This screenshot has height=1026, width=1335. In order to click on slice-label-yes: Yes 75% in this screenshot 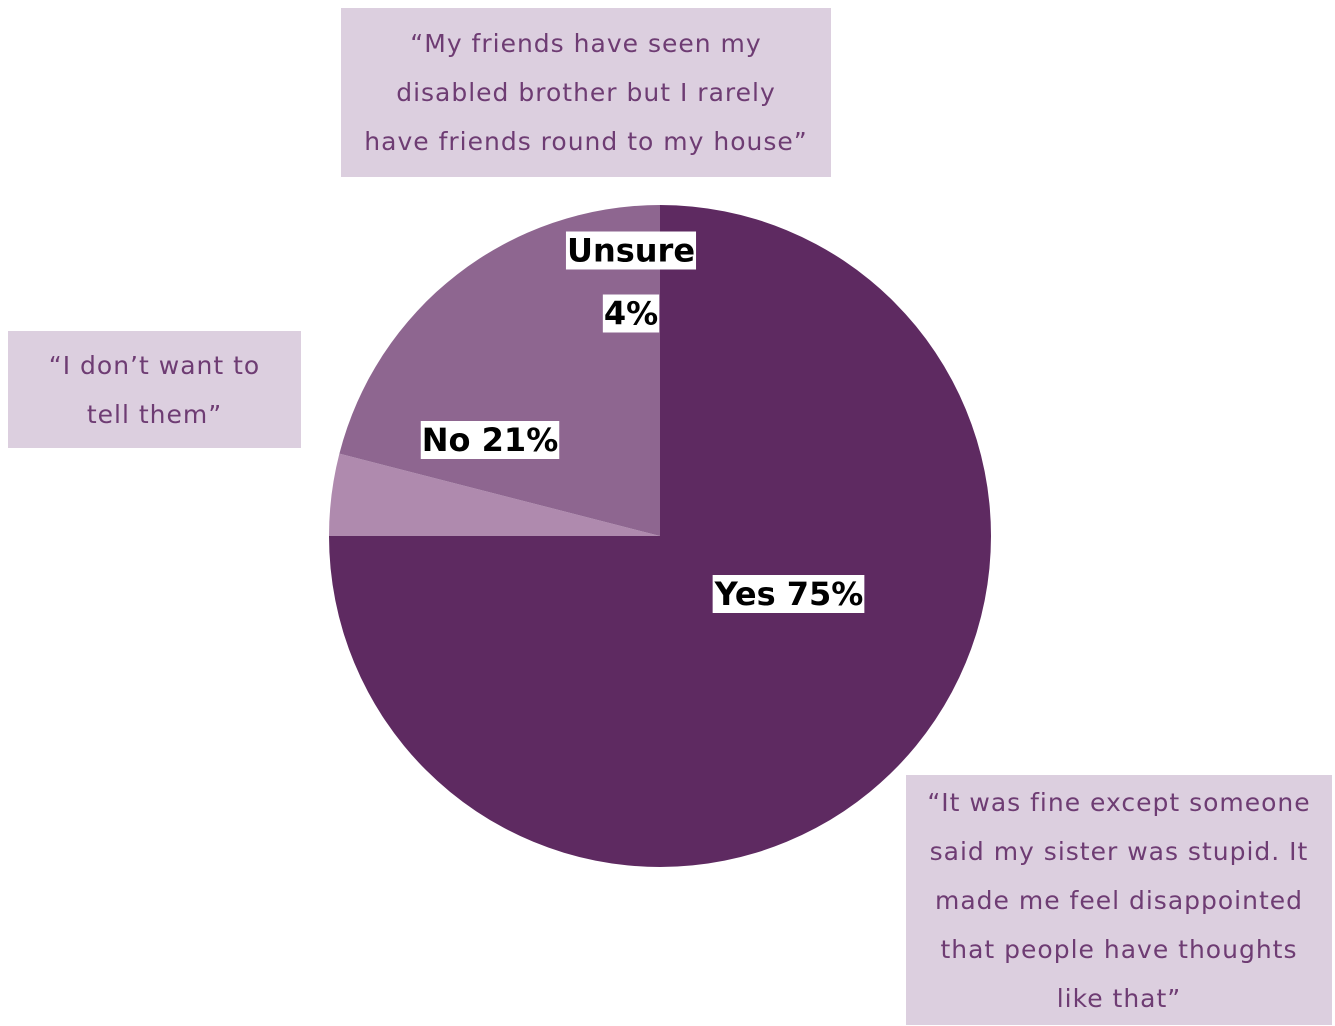, I will do `click(789, 594)`.